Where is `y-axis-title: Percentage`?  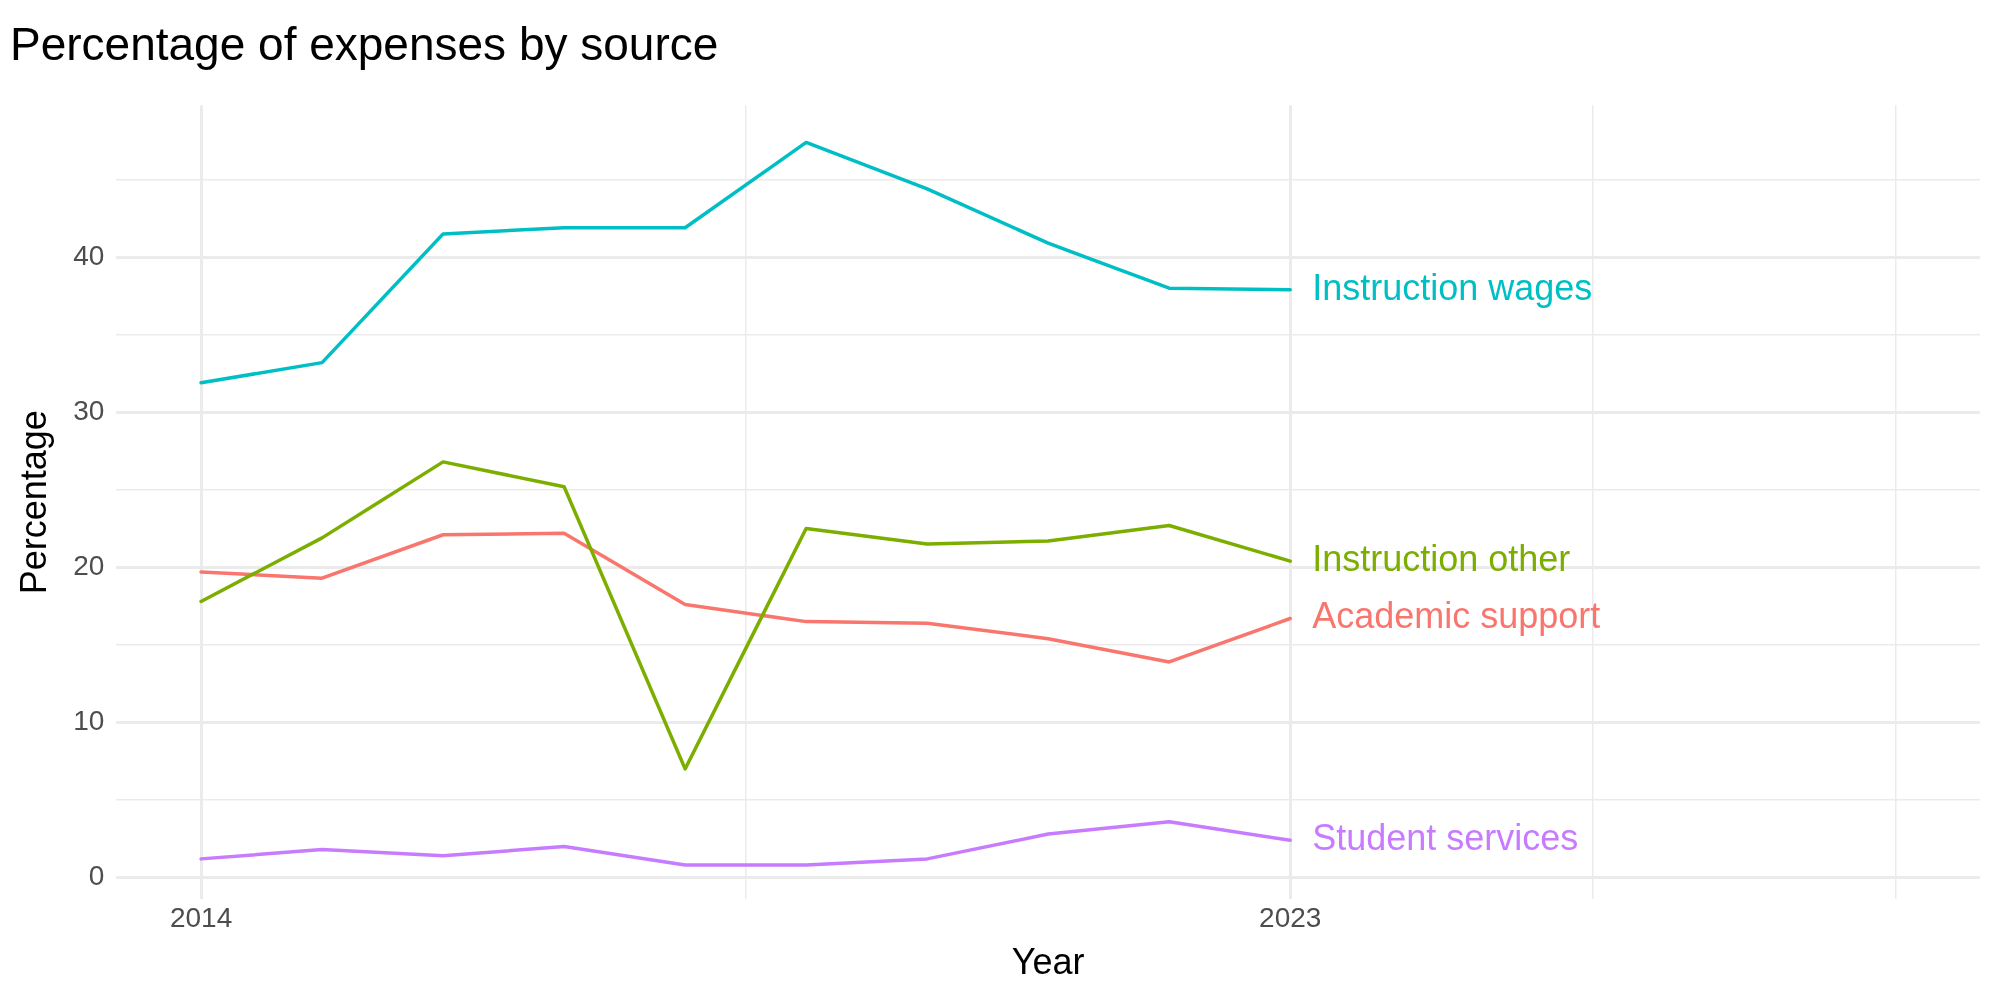 y-axis-title: Percentage is located at coordinates (33, 502).